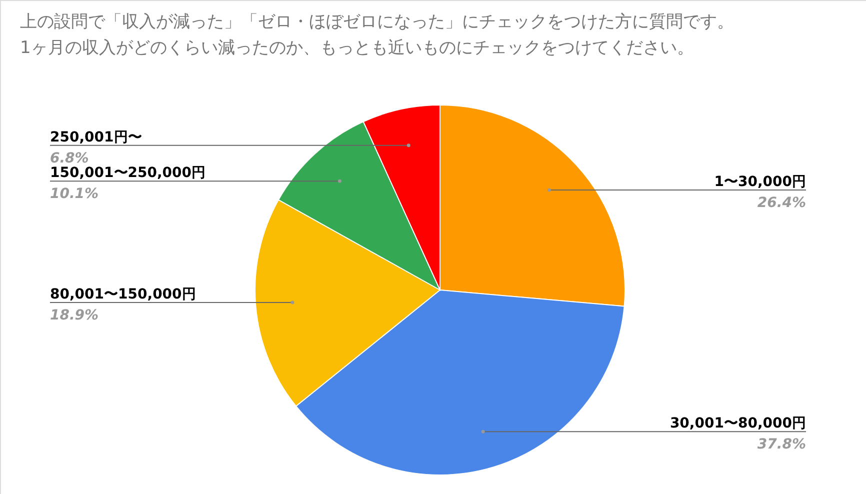  I want to click on data-label: 26.4%, so click(781, 203).